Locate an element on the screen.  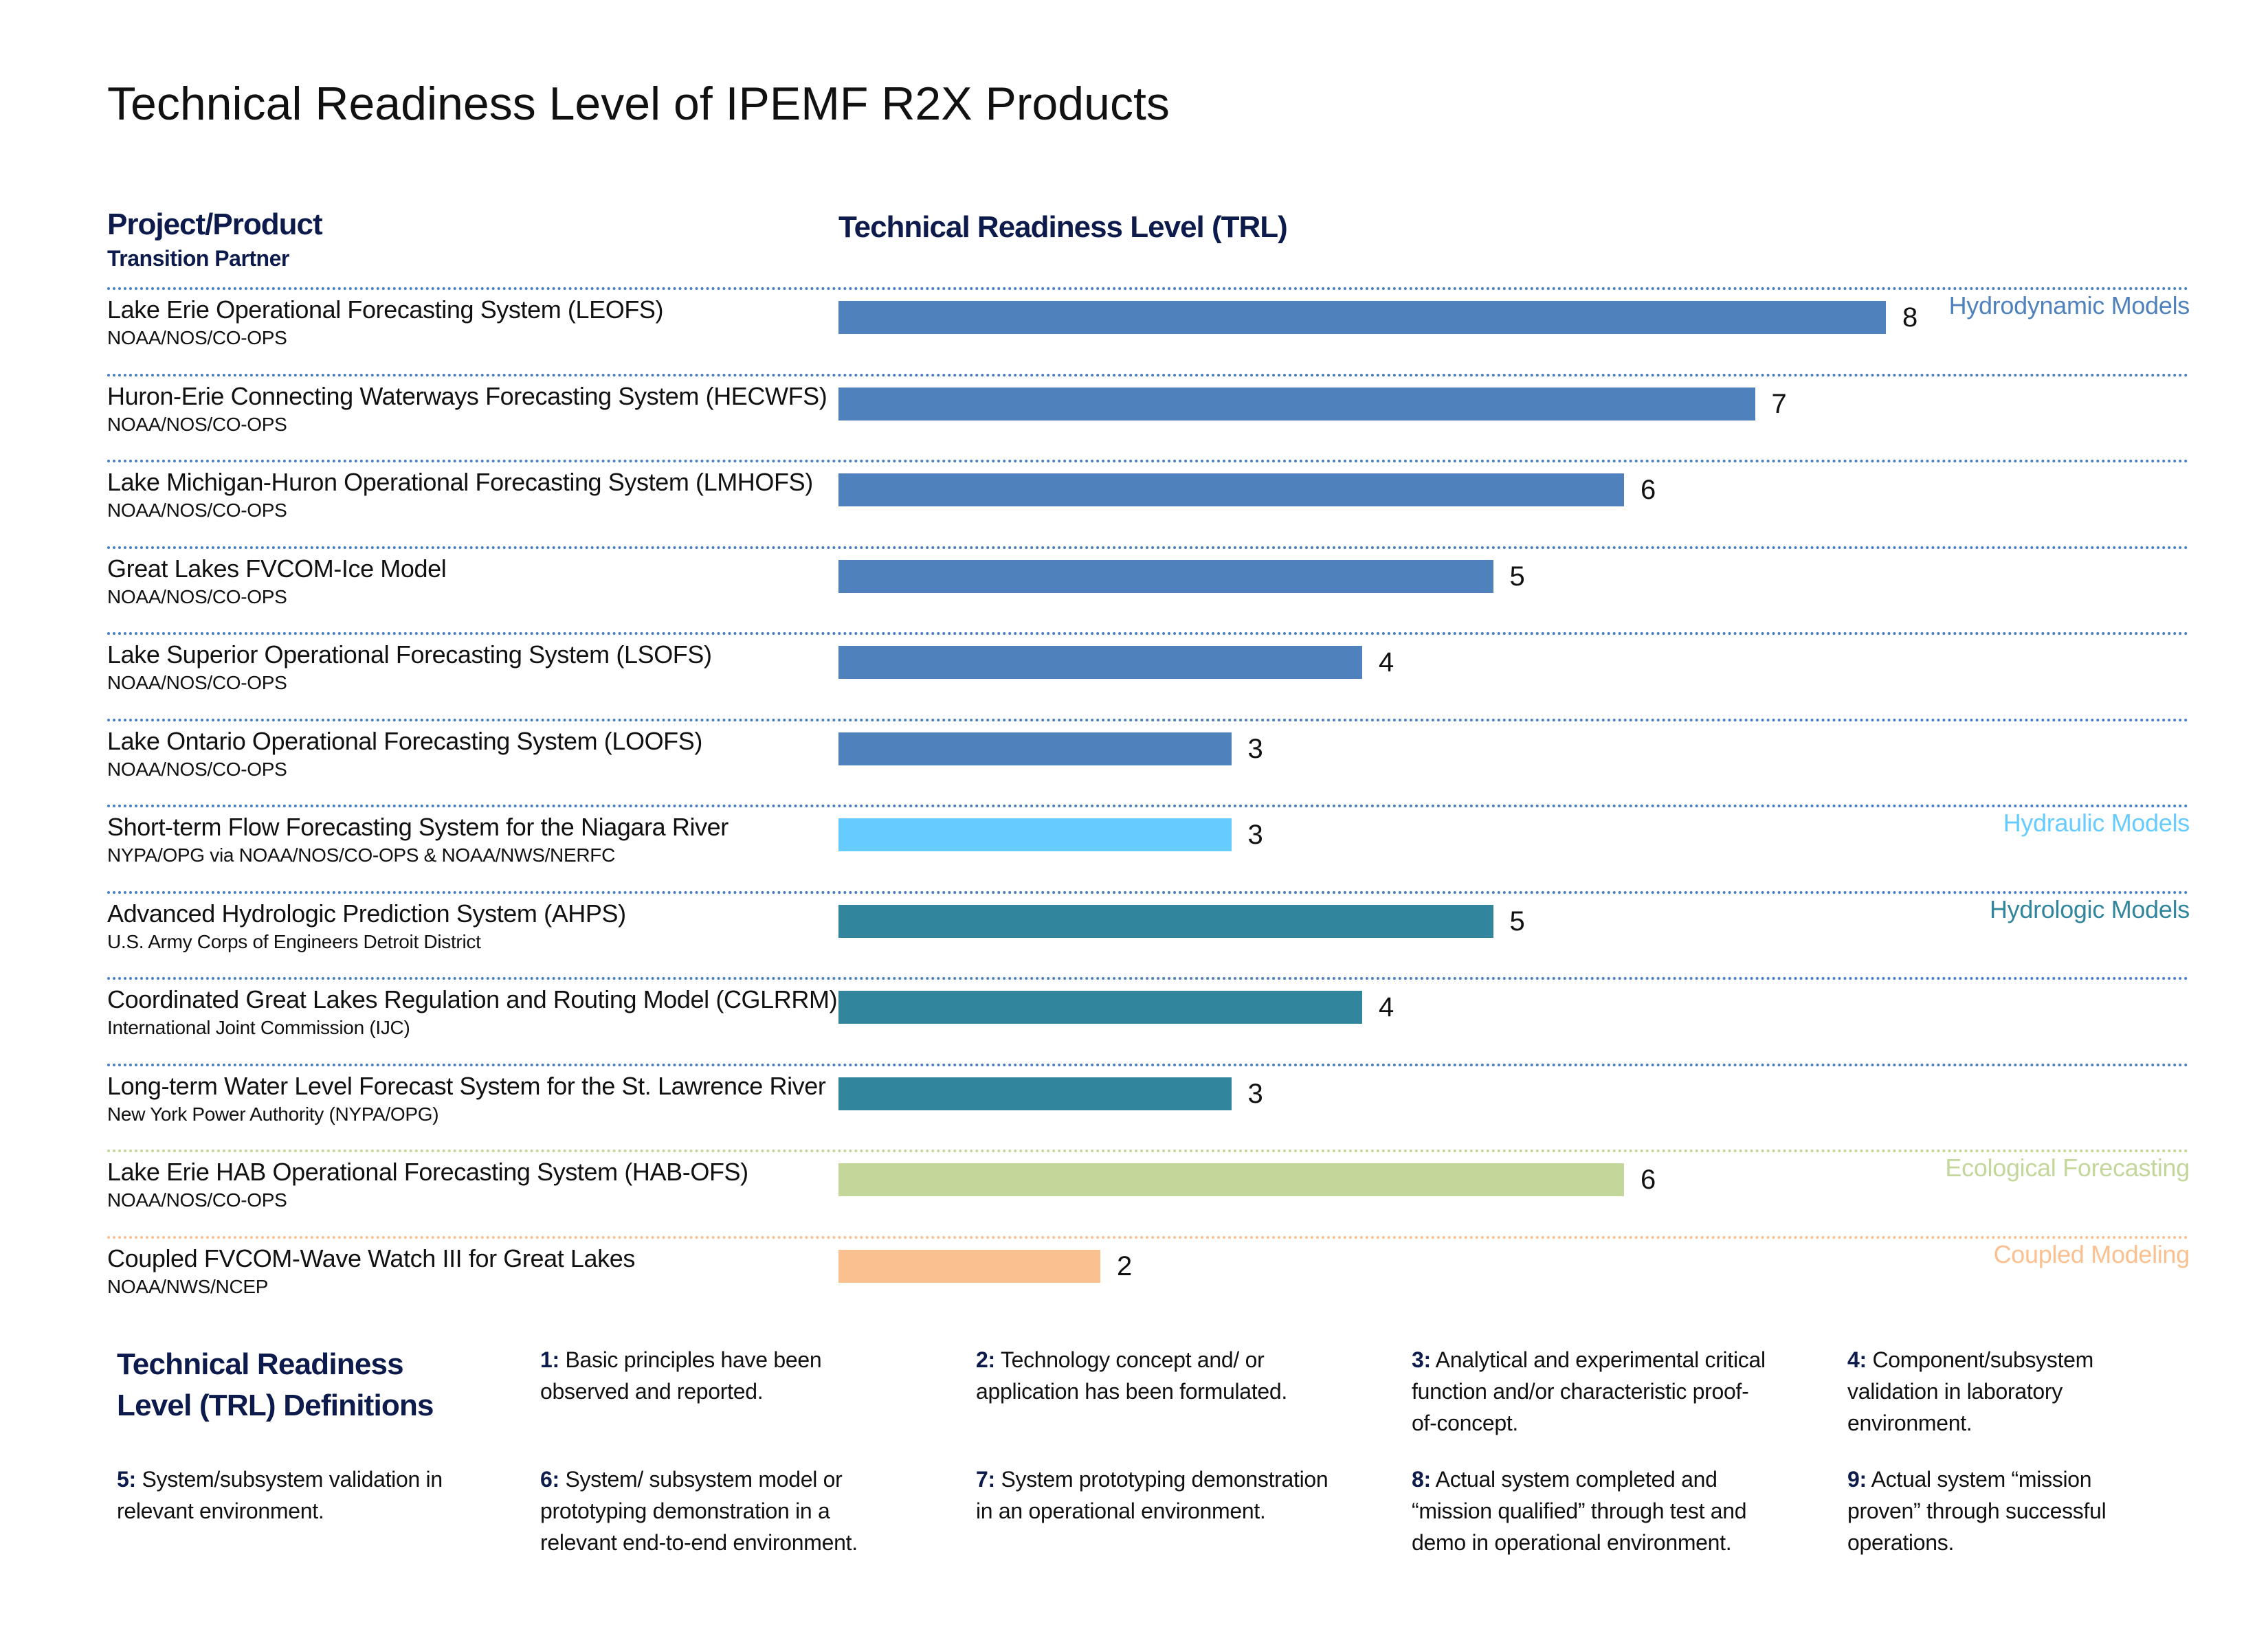
transition-partner: New York Power Authority (NYPA/OPG) is located at coordinates (273, 1114).